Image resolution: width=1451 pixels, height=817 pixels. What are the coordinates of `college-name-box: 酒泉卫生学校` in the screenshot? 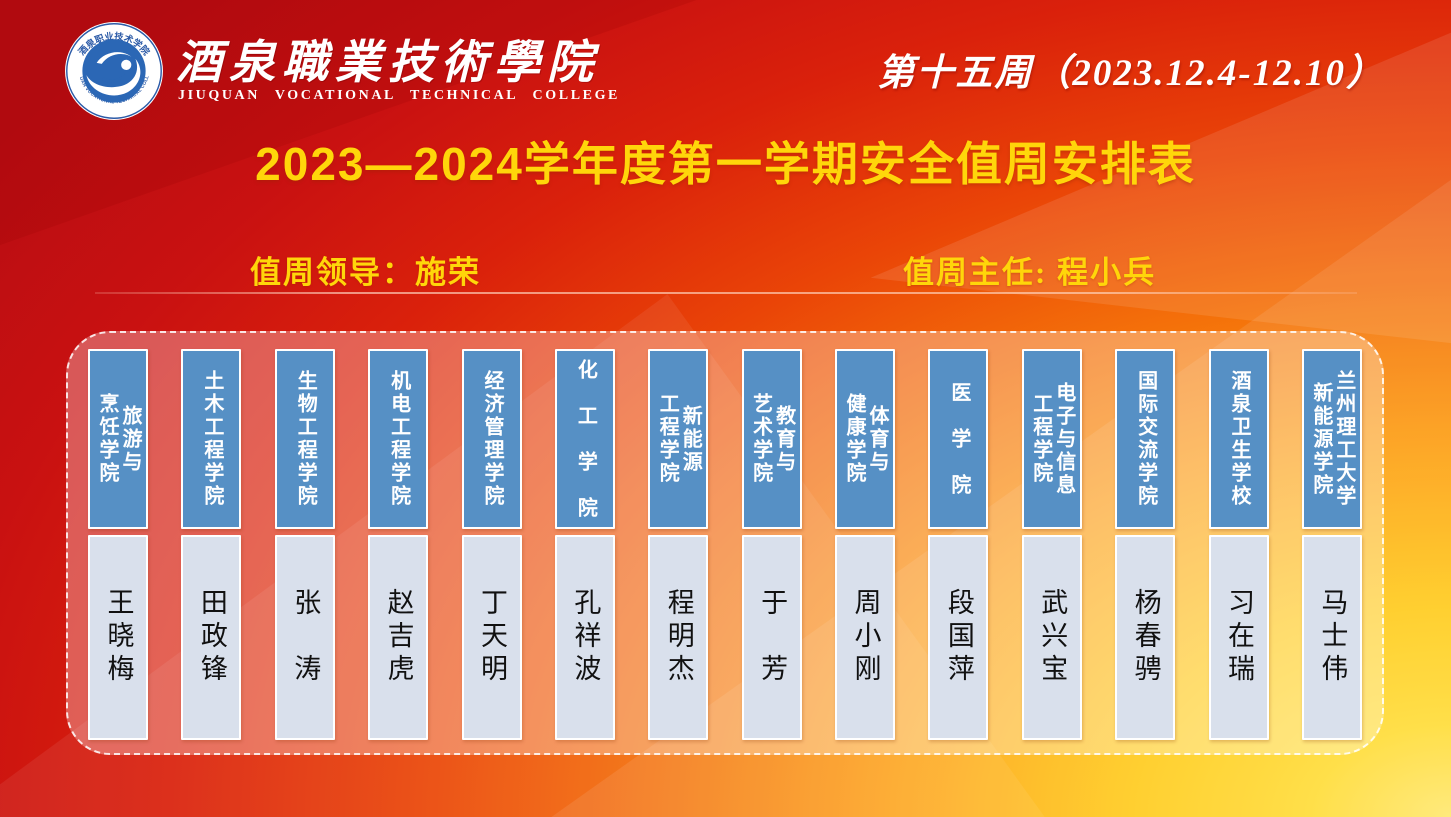 It's located at (1238, 439).